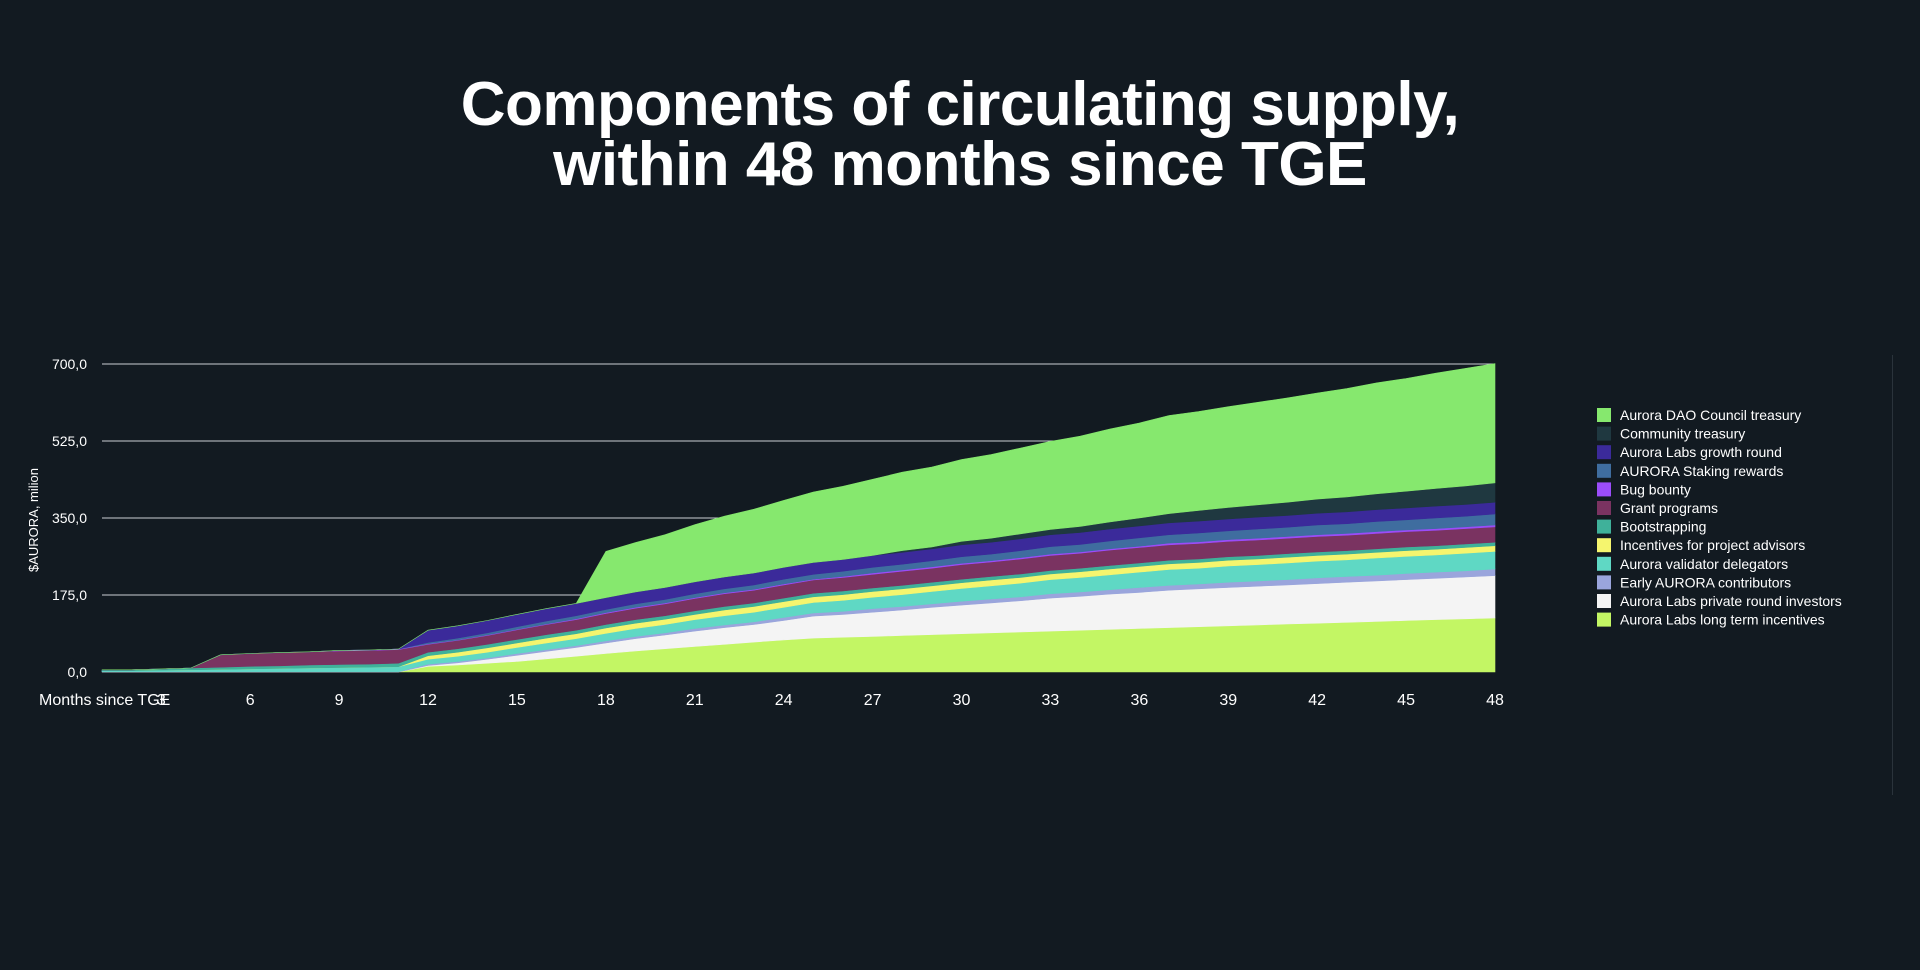  What do you see at coordinates (1051, 700) in the screenshot?
I see `x-tick-label: 33` at bounding box center [1051, 700].